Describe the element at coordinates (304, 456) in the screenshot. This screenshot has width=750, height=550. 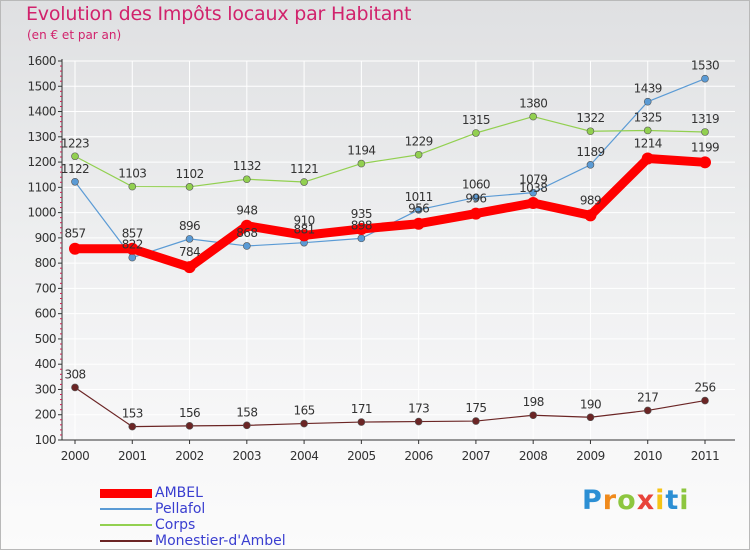
I see `x-tick-label: 2004` at that location.